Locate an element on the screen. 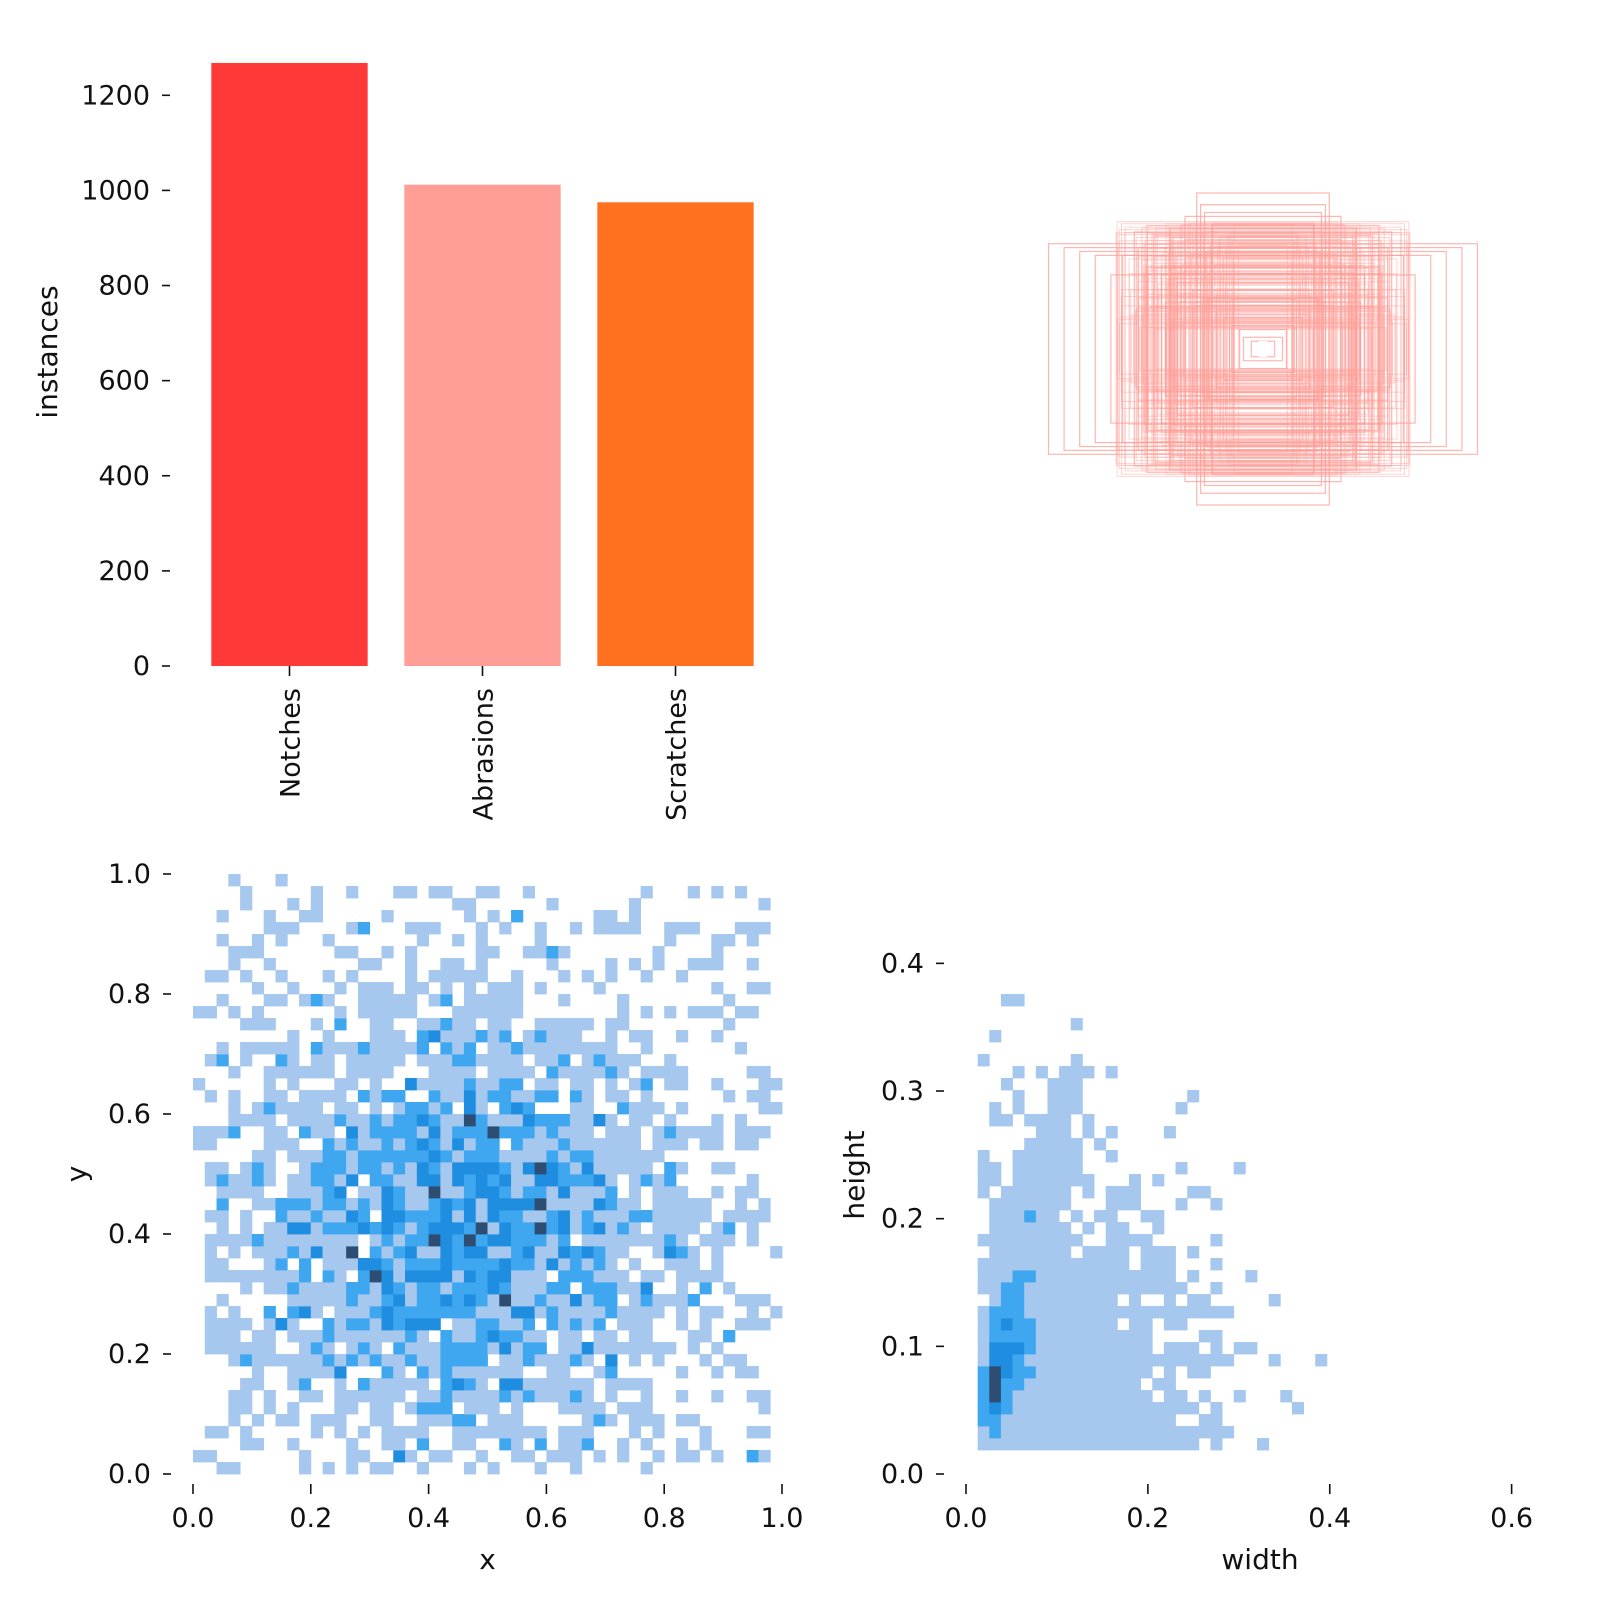 Image resolution: width=1600 pixels, height=1600 pixels. x-tick-label: 0.4 is located at coordinates (1329, 1518).